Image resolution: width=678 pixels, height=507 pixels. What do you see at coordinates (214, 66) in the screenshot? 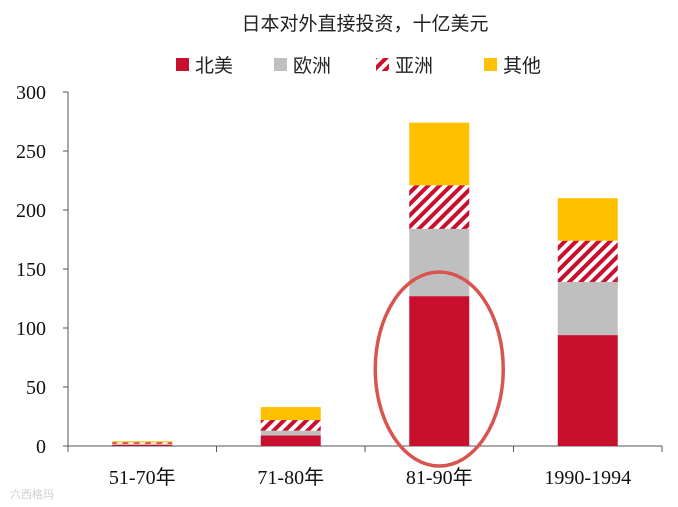
I see `legend-label: 北美` at bounding box center [214, 66].